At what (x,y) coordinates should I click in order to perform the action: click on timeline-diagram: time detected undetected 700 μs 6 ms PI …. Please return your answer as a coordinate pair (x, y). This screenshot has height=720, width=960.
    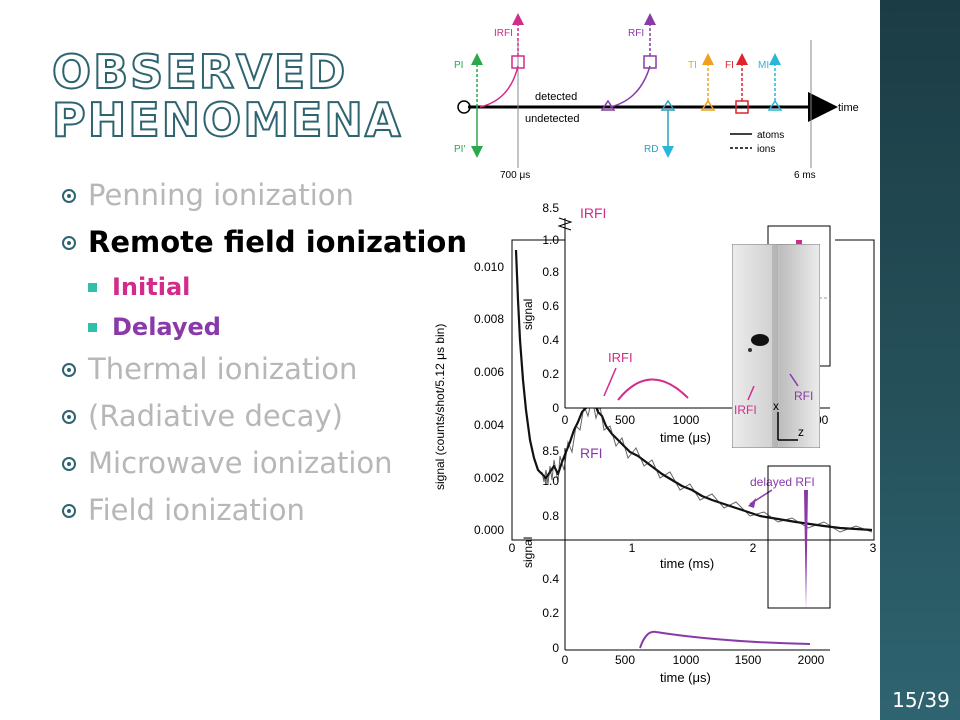
    Looking at the image, I should click on (656, 97).